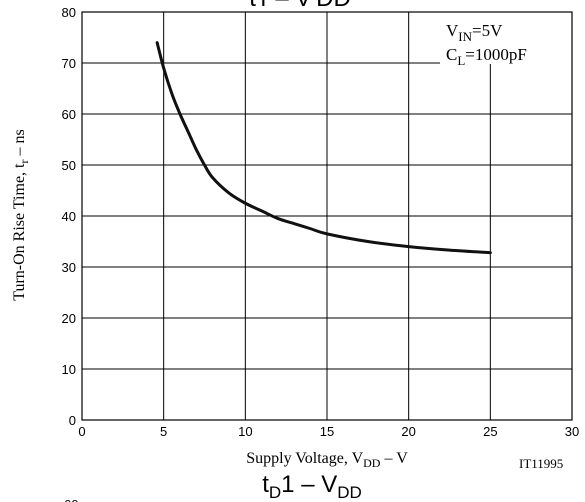 Image resolution: width=585 pixels, height=502 pixels. Describe the element at coordinates (81, 431) in the screenshot. I see `x-tick-label: 0` at that location.